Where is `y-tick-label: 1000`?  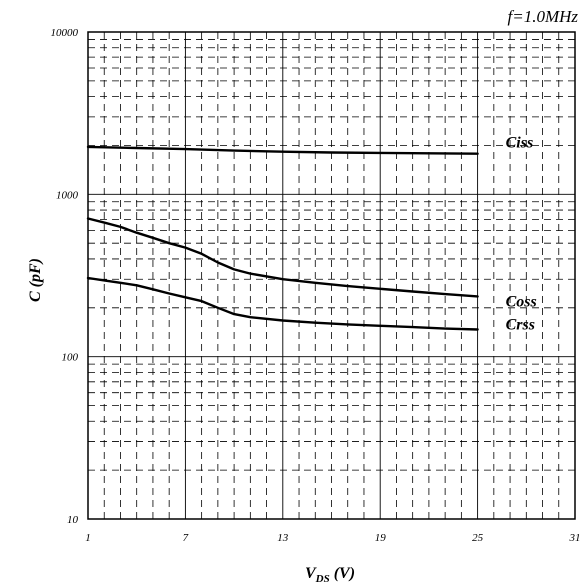 y-tick-label: 1000 is located at coordinates (67, 195).